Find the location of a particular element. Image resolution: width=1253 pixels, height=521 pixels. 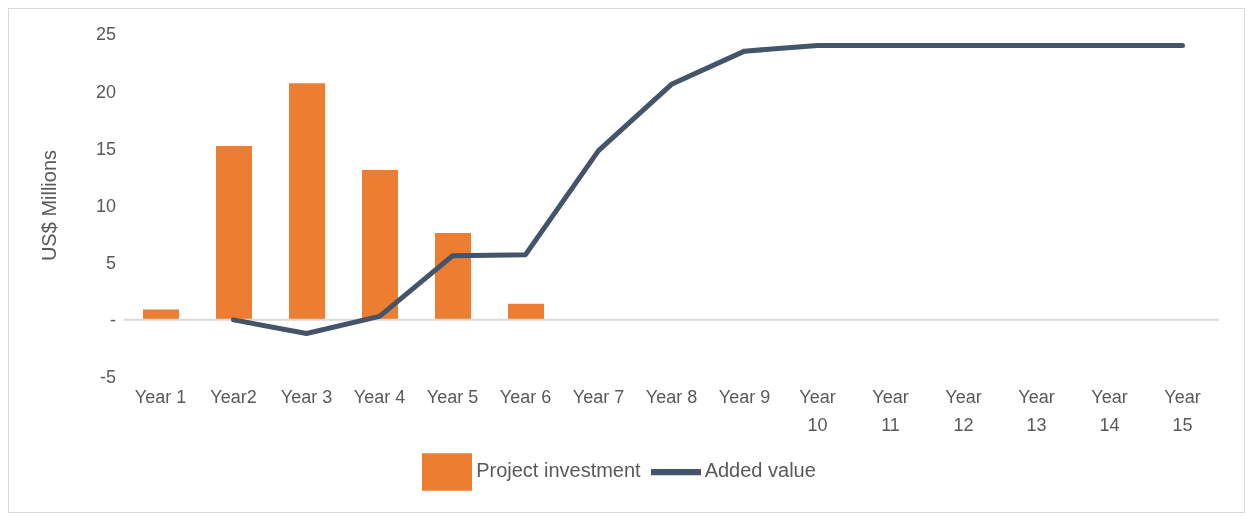

y-tick-label: 10 is located at coordinates (105, 205).